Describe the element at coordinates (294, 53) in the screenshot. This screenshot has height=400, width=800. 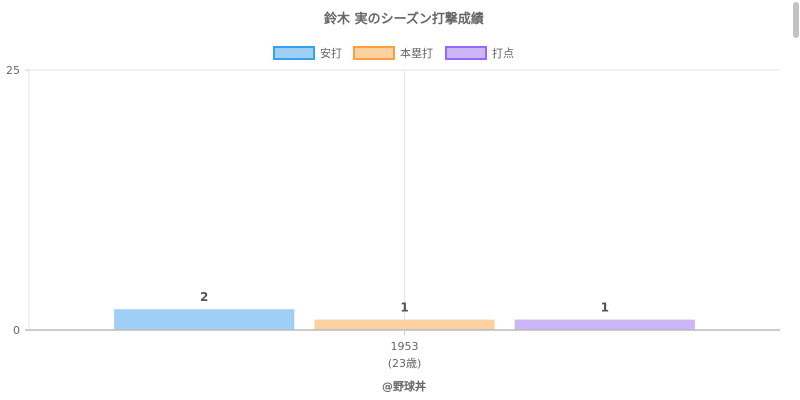
I see `legend-swatch-hits` at that location.